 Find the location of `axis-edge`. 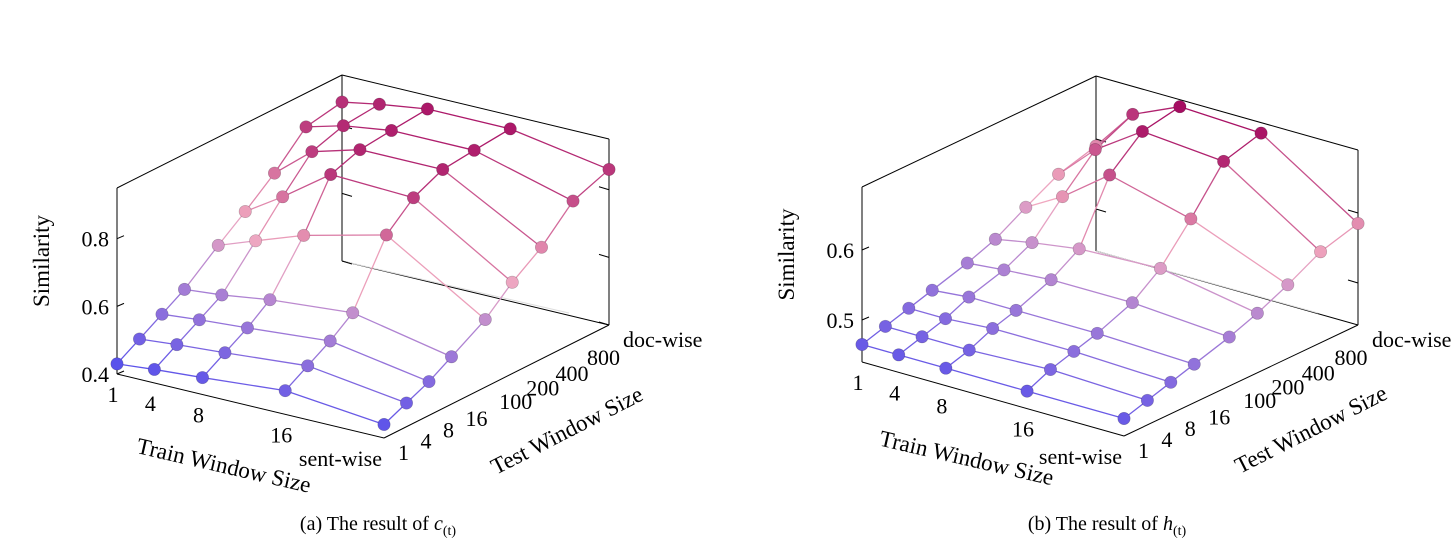

axis-edge is located at coordinates (250, 406).